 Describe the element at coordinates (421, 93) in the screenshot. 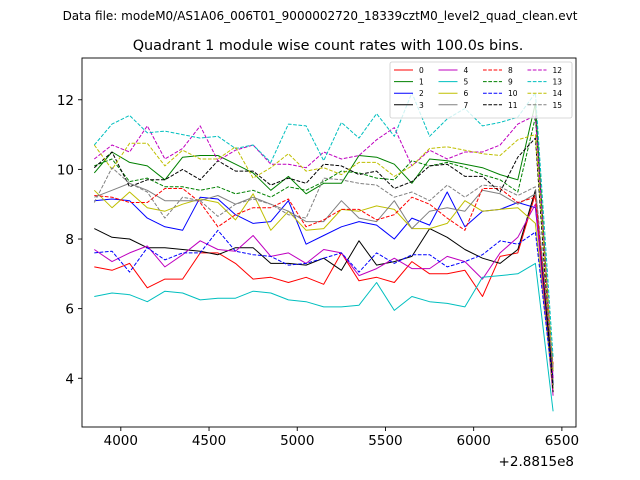

I see `legend-label-2: 2` at that location.